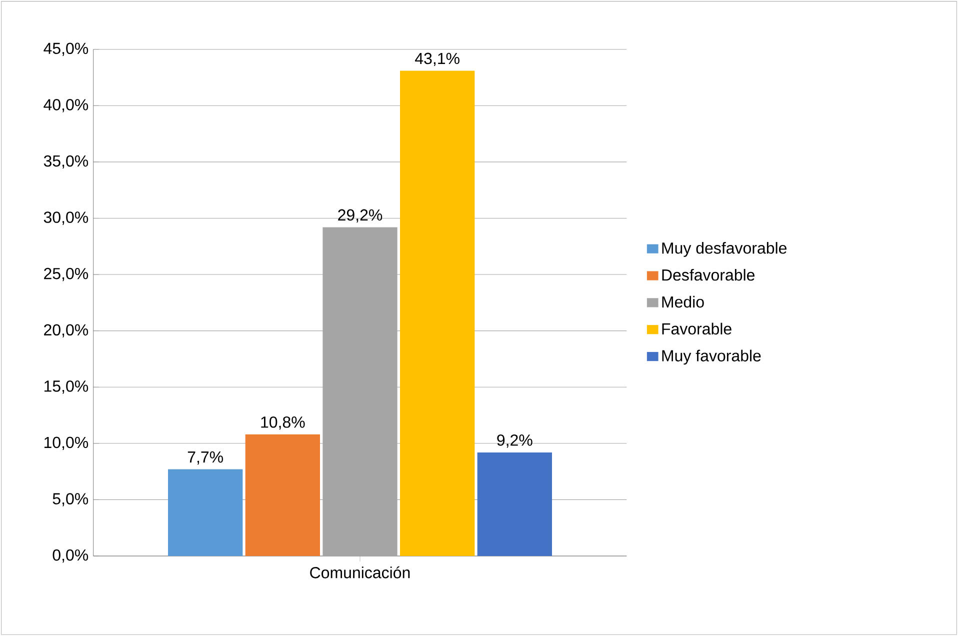 Image resolution: width=958 pixels, height=636 pixels. I want to click on data-label: 10,8%, so click(283, 423).